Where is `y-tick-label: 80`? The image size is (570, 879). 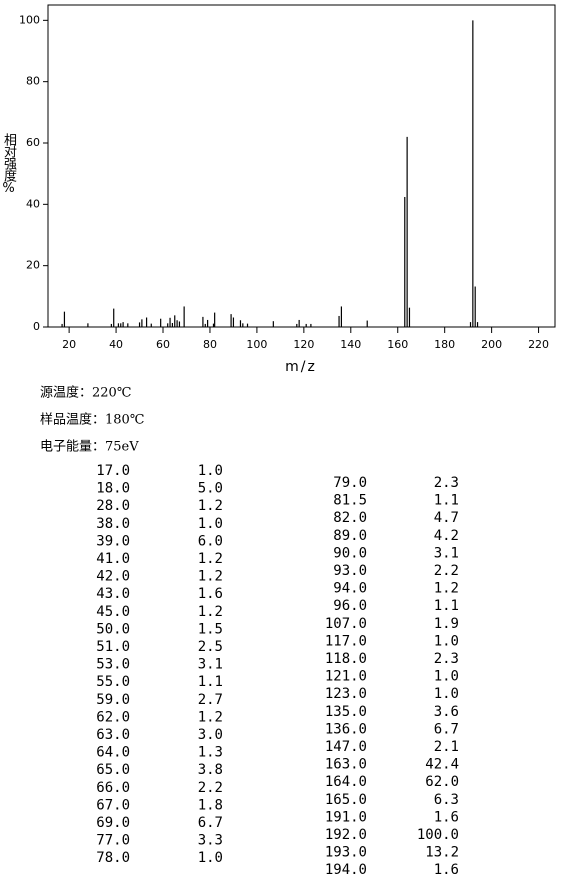
y-tick-label: 80 is located at coordinates (33, 81).